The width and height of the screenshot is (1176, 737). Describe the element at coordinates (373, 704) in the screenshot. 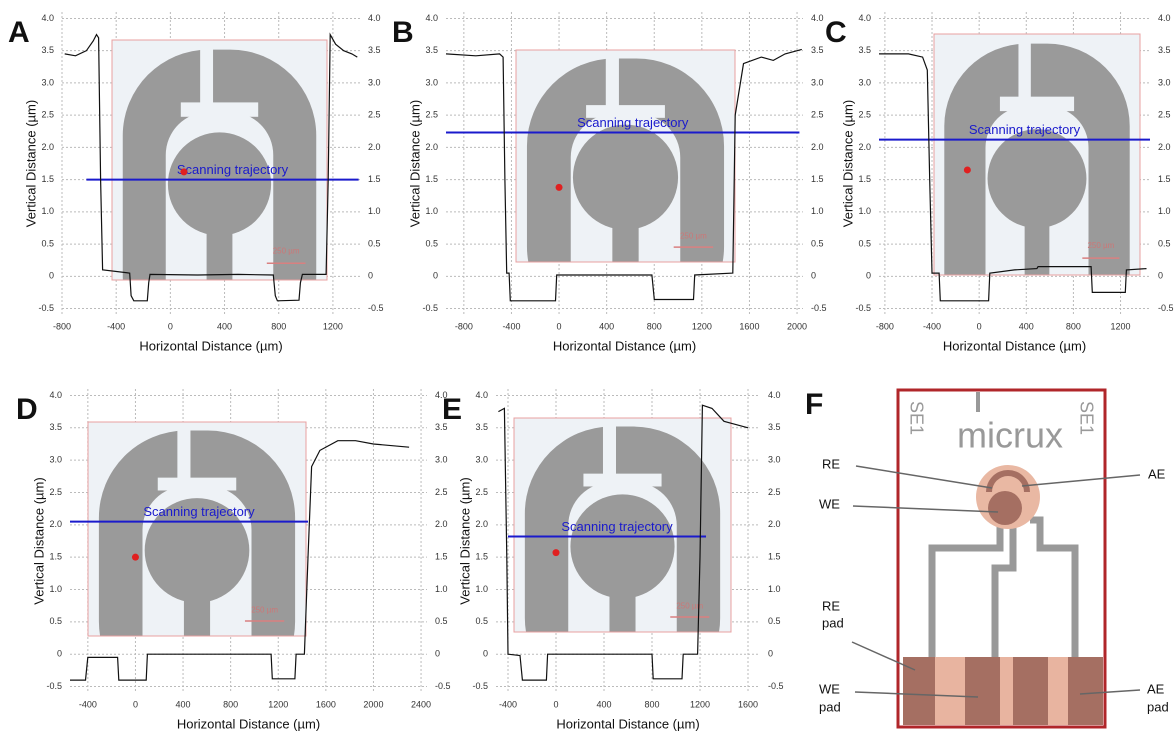

I see `x-tick-label: 2000` at that location.